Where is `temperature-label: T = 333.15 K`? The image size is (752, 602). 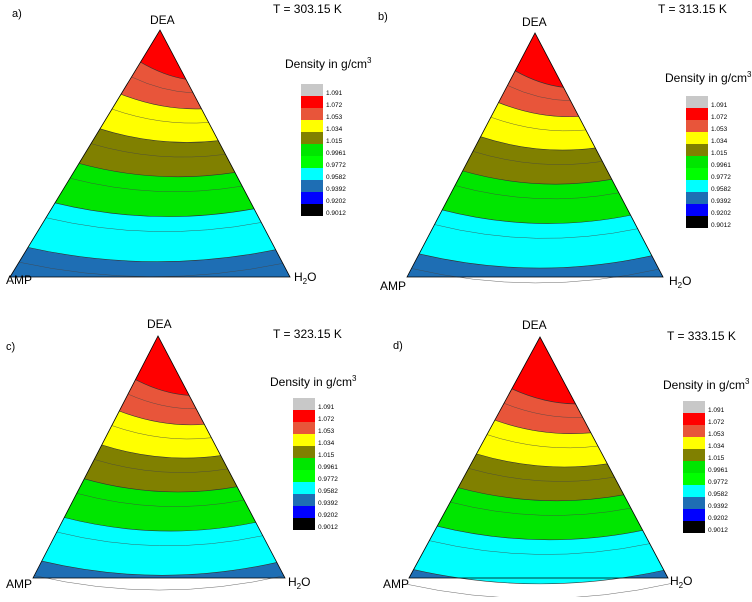 temperature-label: T = 333.15 K is located at coordinates (701, 336).